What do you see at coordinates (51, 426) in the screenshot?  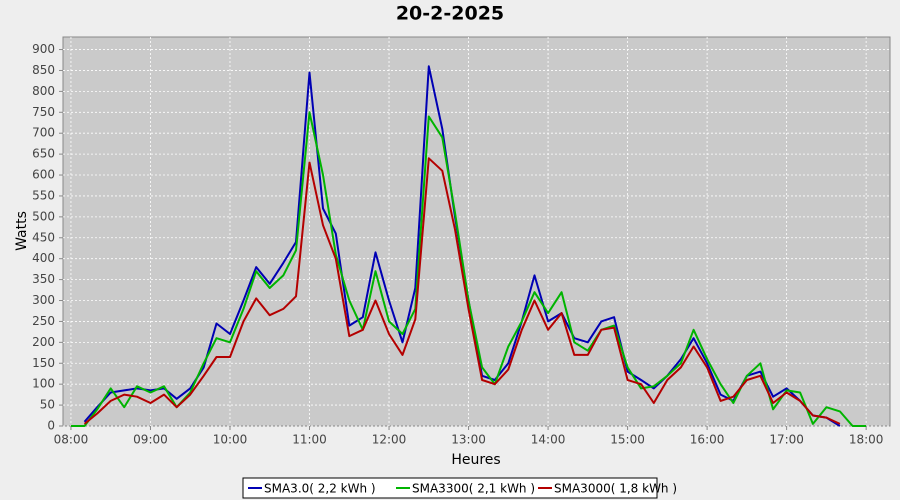 I see `y-tick-label: 0` at bounding box center [51, 426].